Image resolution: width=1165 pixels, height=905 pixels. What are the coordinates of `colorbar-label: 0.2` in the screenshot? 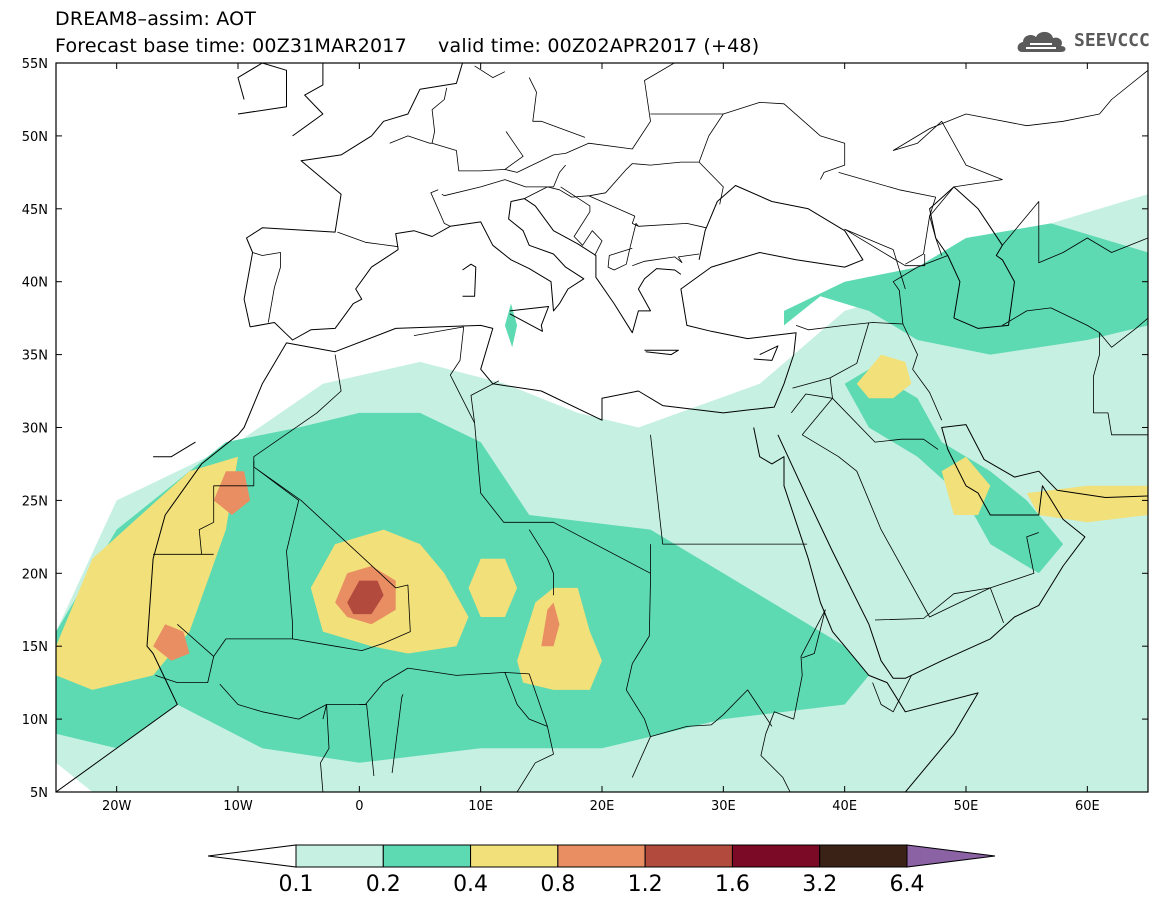 It's located at (383, 884).